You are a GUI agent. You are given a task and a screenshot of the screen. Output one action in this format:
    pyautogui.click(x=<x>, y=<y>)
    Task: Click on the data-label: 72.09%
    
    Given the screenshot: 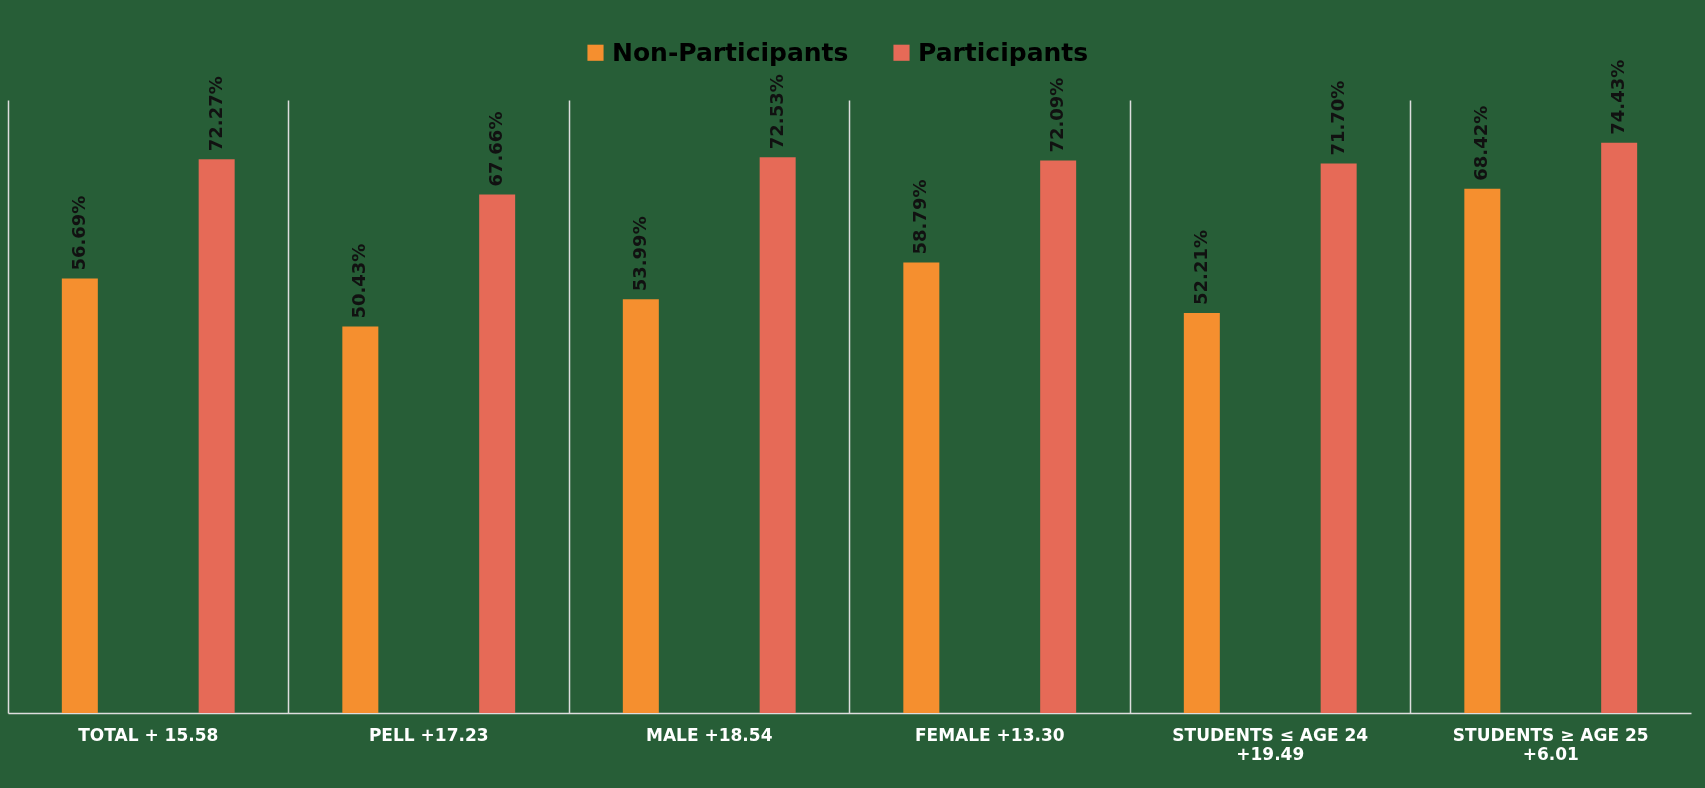 What is the action you would take?
    pyautogui.click(x=1057, y=115)
    